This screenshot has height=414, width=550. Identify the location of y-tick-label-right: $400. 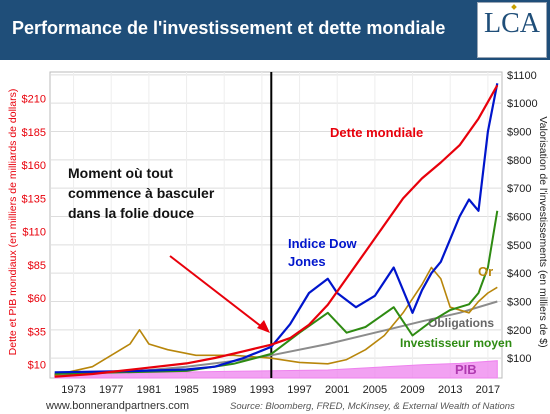
(519, 274).